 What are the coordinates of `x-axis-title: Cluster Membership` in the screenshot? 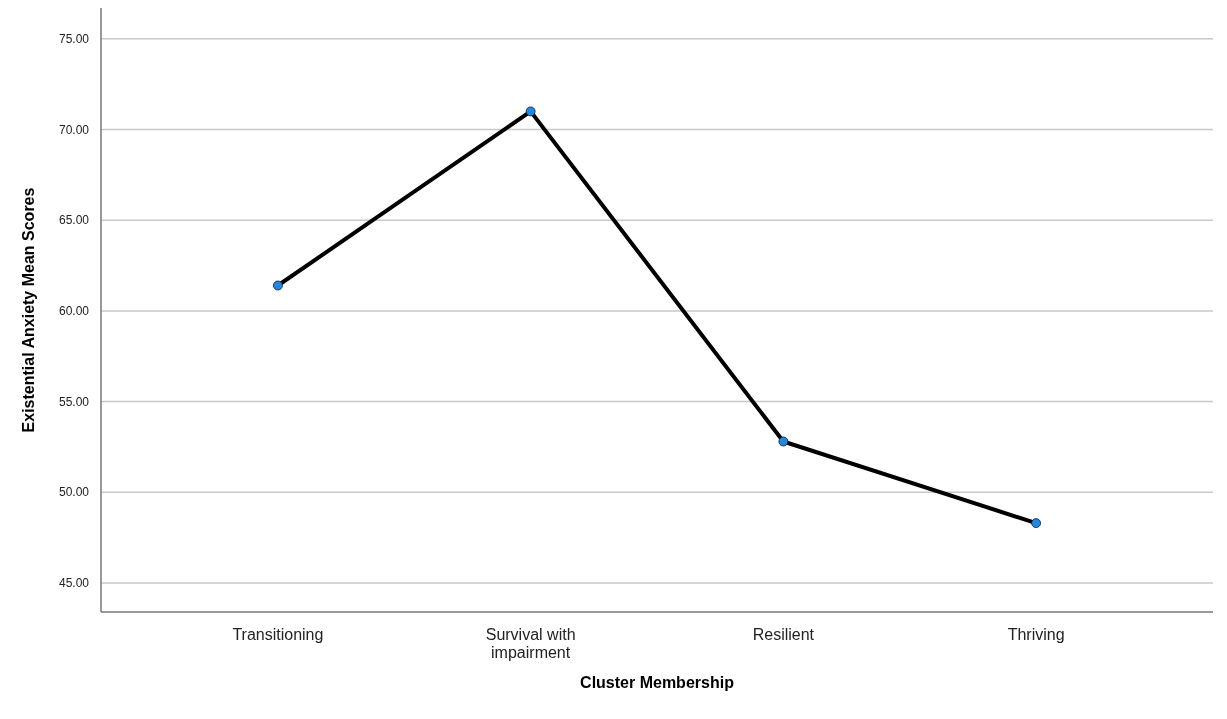 It's located at (657, 682).